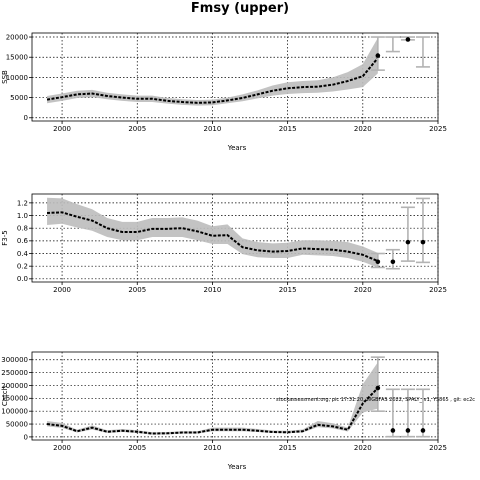 The width and height of the screenshot is (480, 480). Describe the element at coordinates (14, 386) in the screenshot. I see `y-tick-label: 200000` at that location.